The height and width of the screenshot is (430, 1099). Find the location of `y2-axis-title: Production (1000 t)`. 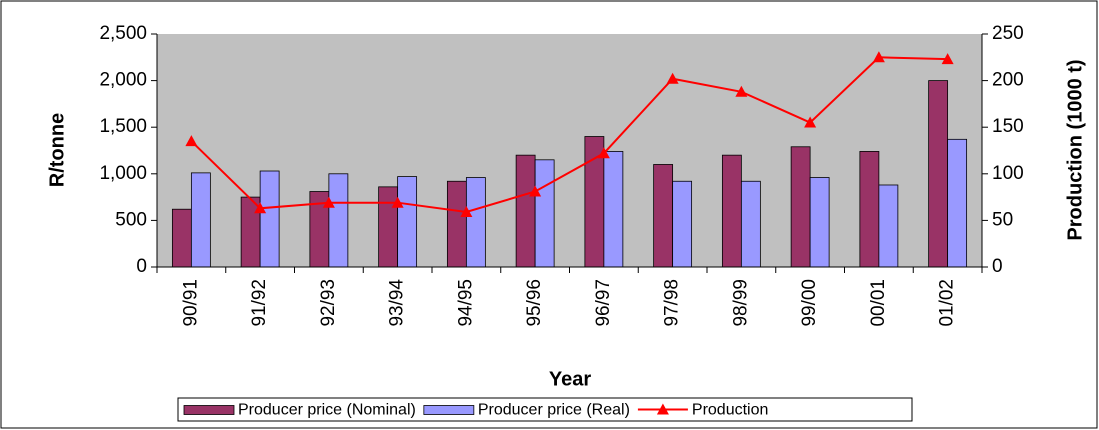

y2-axis-title: Production (1000 t) is located at coordinates (1075, 149).